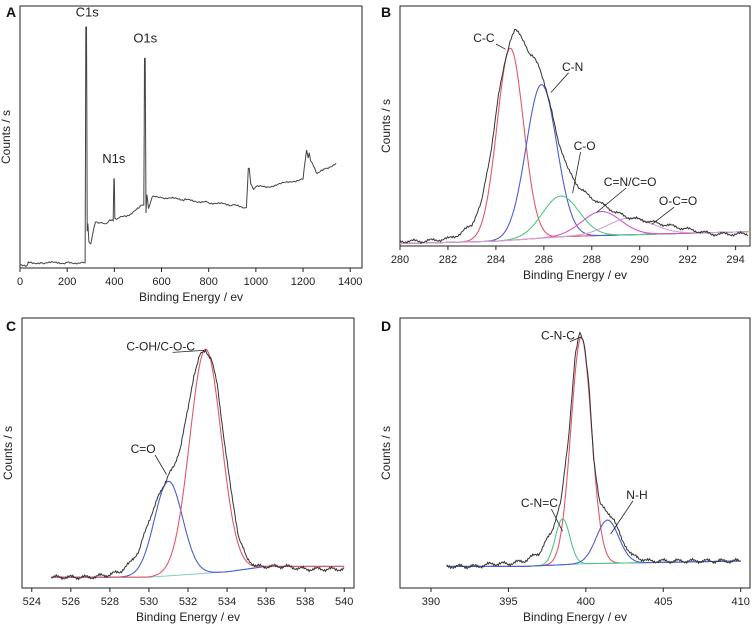  What do you see at coordinates (344, 602) in the screenshot?
I see `x-tick-label: 540` at bounding box center [344, 602].